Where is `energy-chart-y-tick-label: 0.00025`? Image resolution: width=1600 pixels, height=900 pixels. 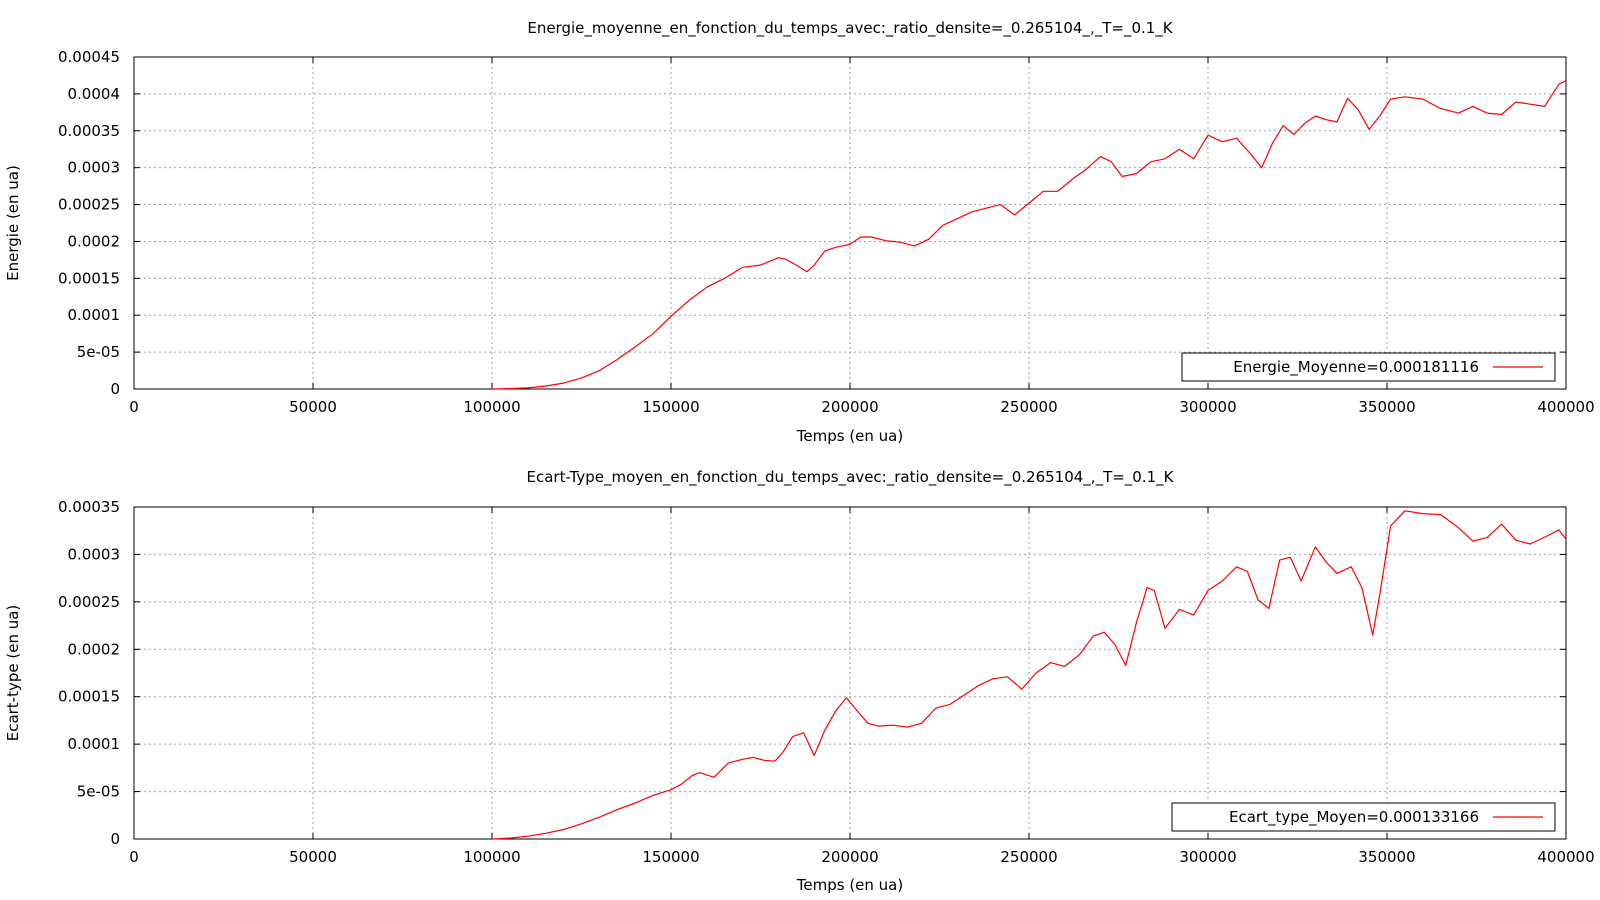 energy-chart-y-tick-label: 0.00025 is located at coordinates (89, 205).